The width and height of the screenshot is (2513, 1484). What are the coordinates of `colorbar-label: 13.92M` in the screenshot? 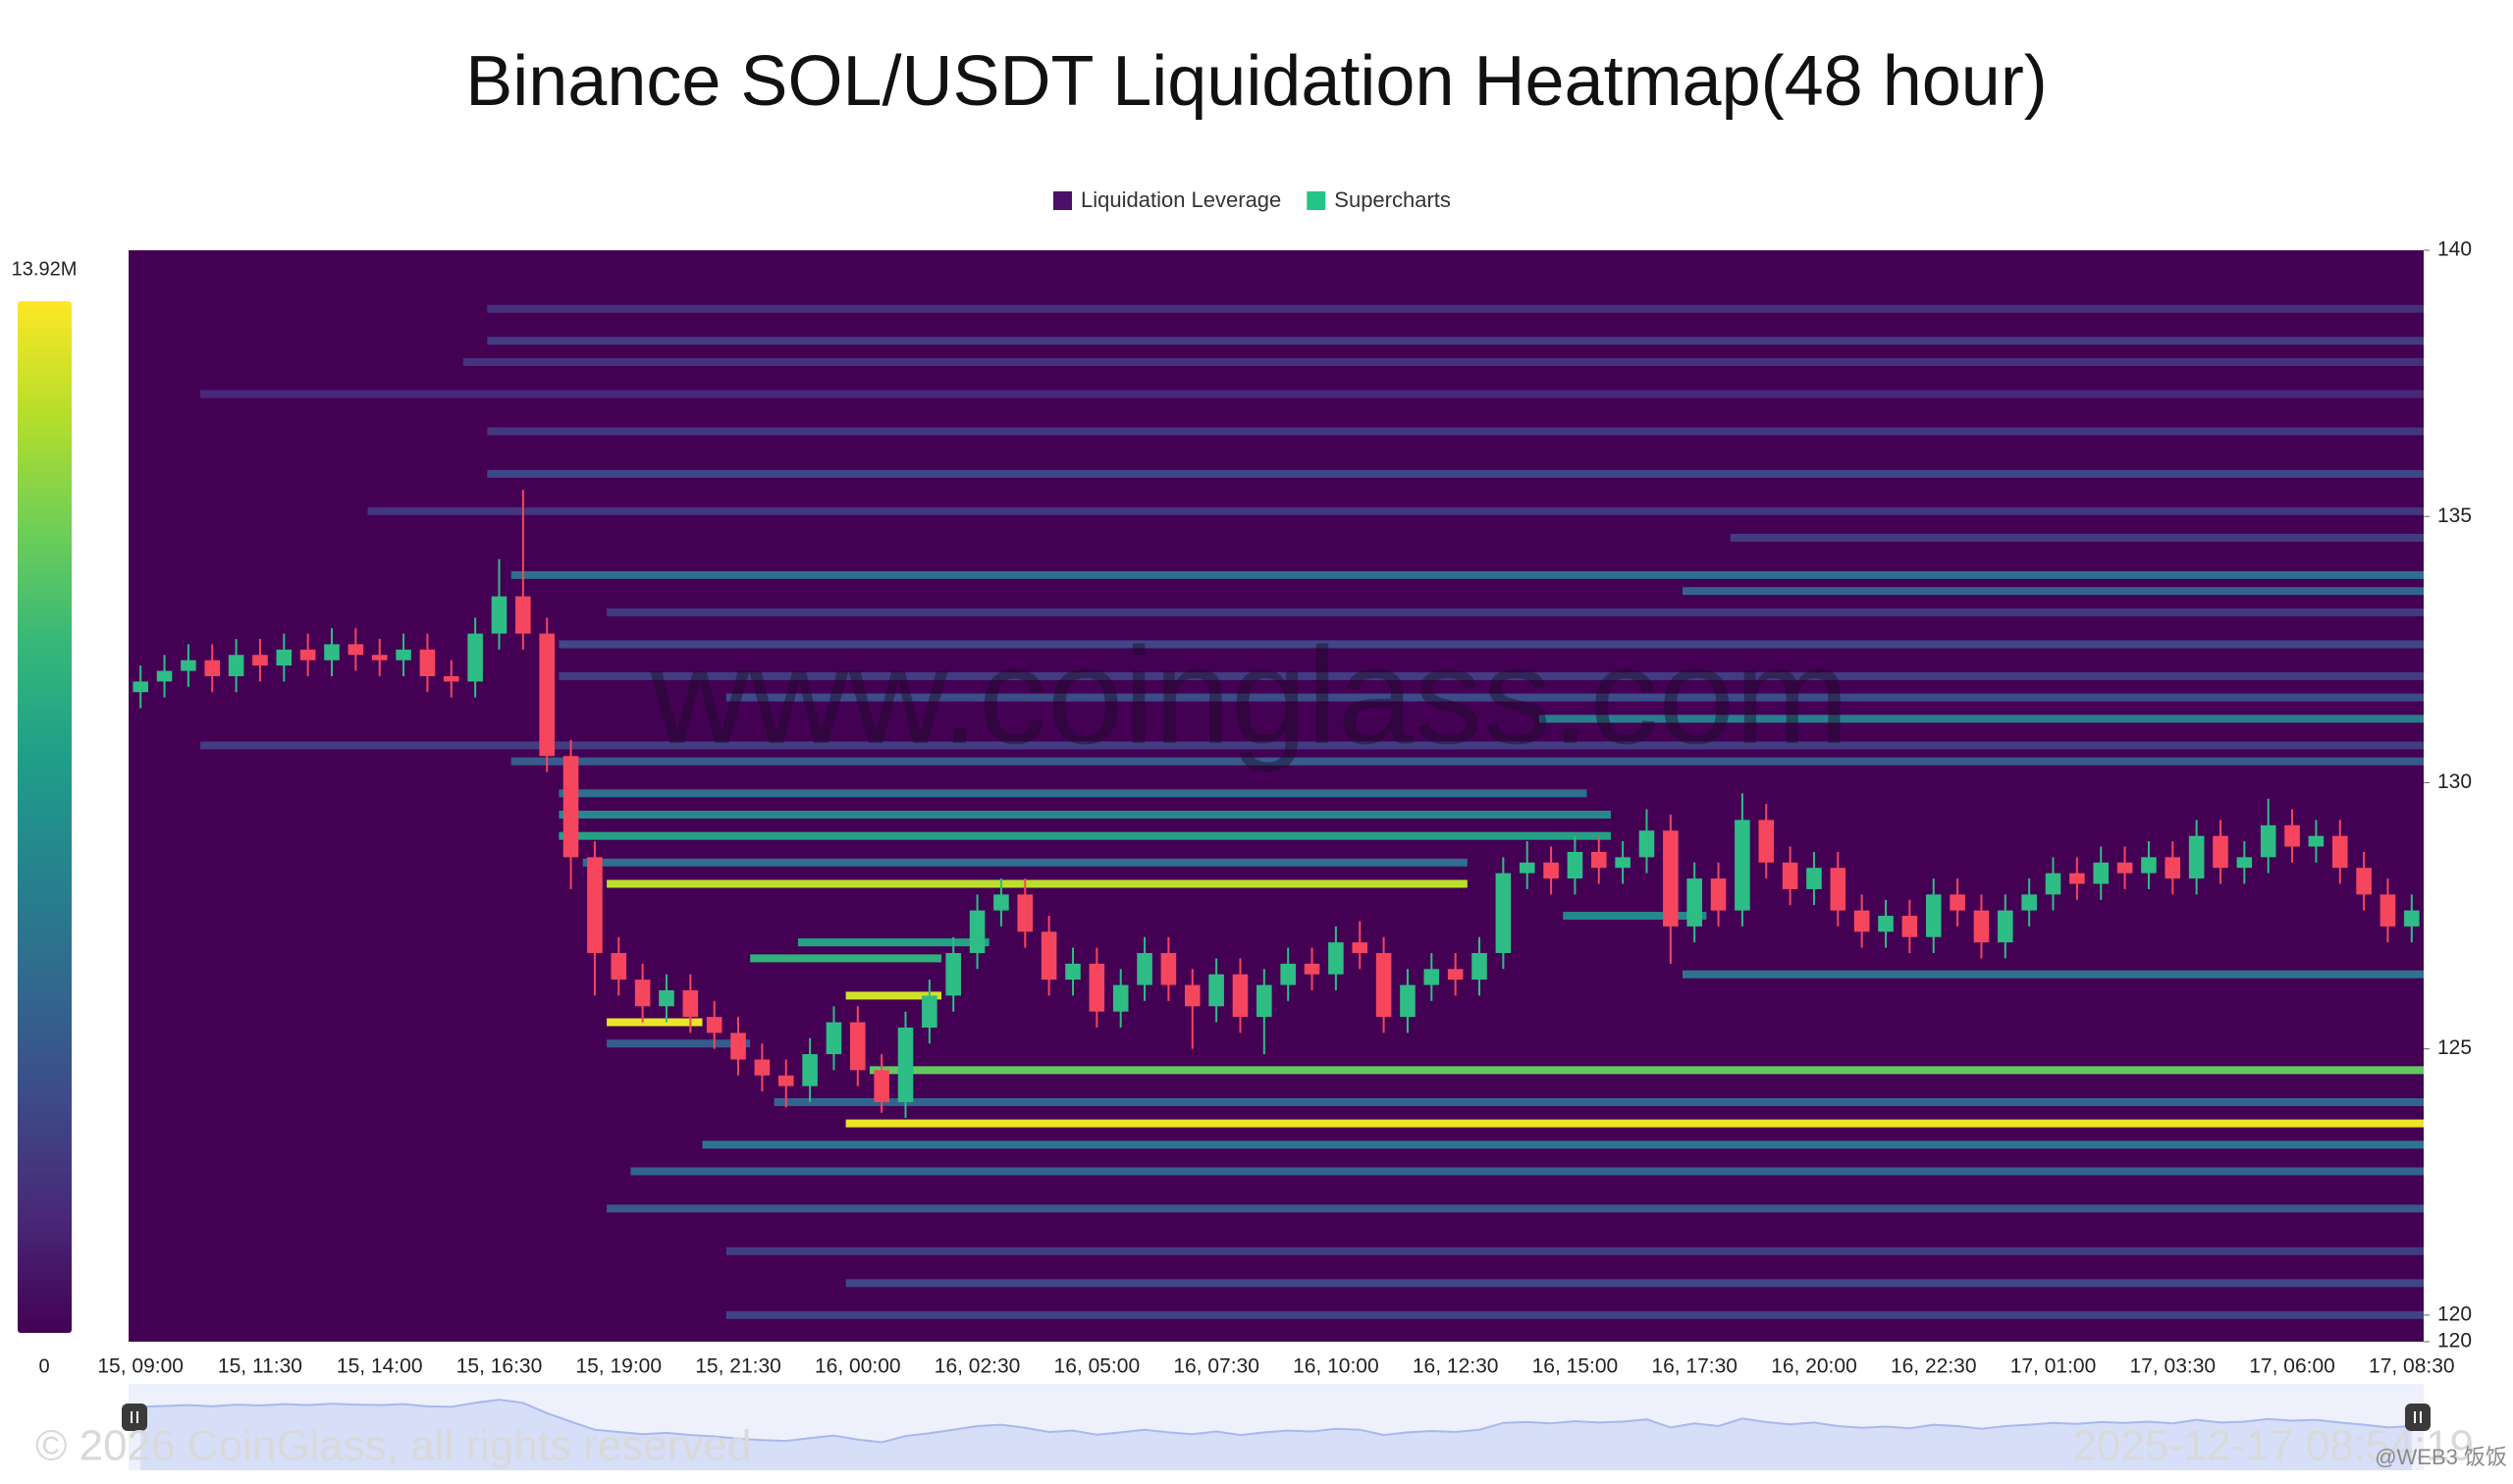 It's located at (45, 269).